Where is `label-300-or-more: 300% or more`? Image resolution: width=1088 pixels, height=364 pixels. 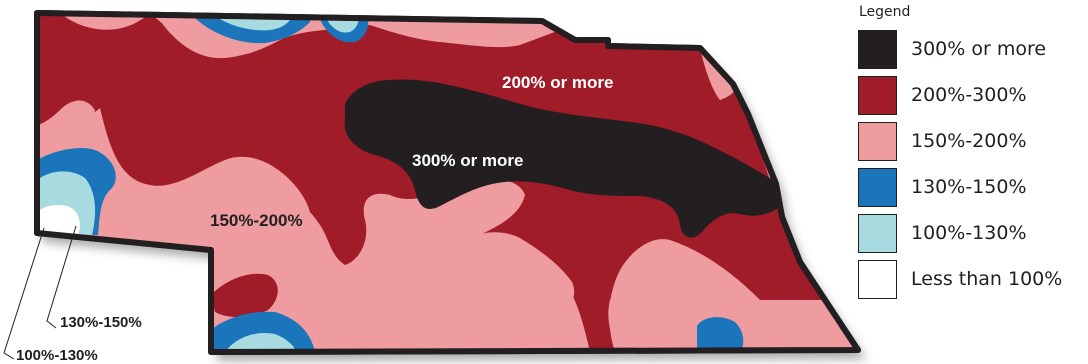
label-300-or-more: 300% or more is located at coordinates (468, 160).